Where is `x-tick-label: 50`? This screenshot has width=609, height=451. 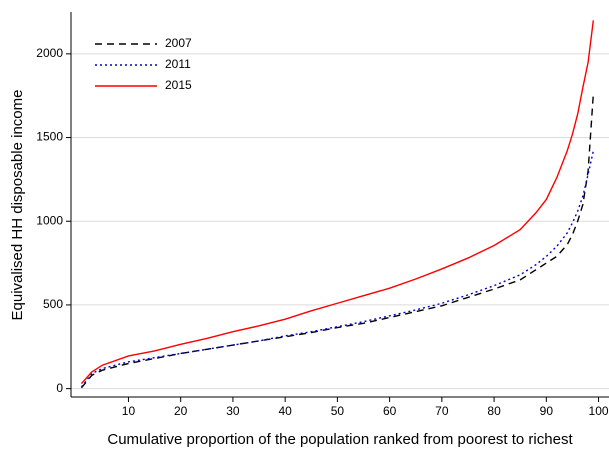
x-tick-label: 50 is located at coordinates (338, 411).